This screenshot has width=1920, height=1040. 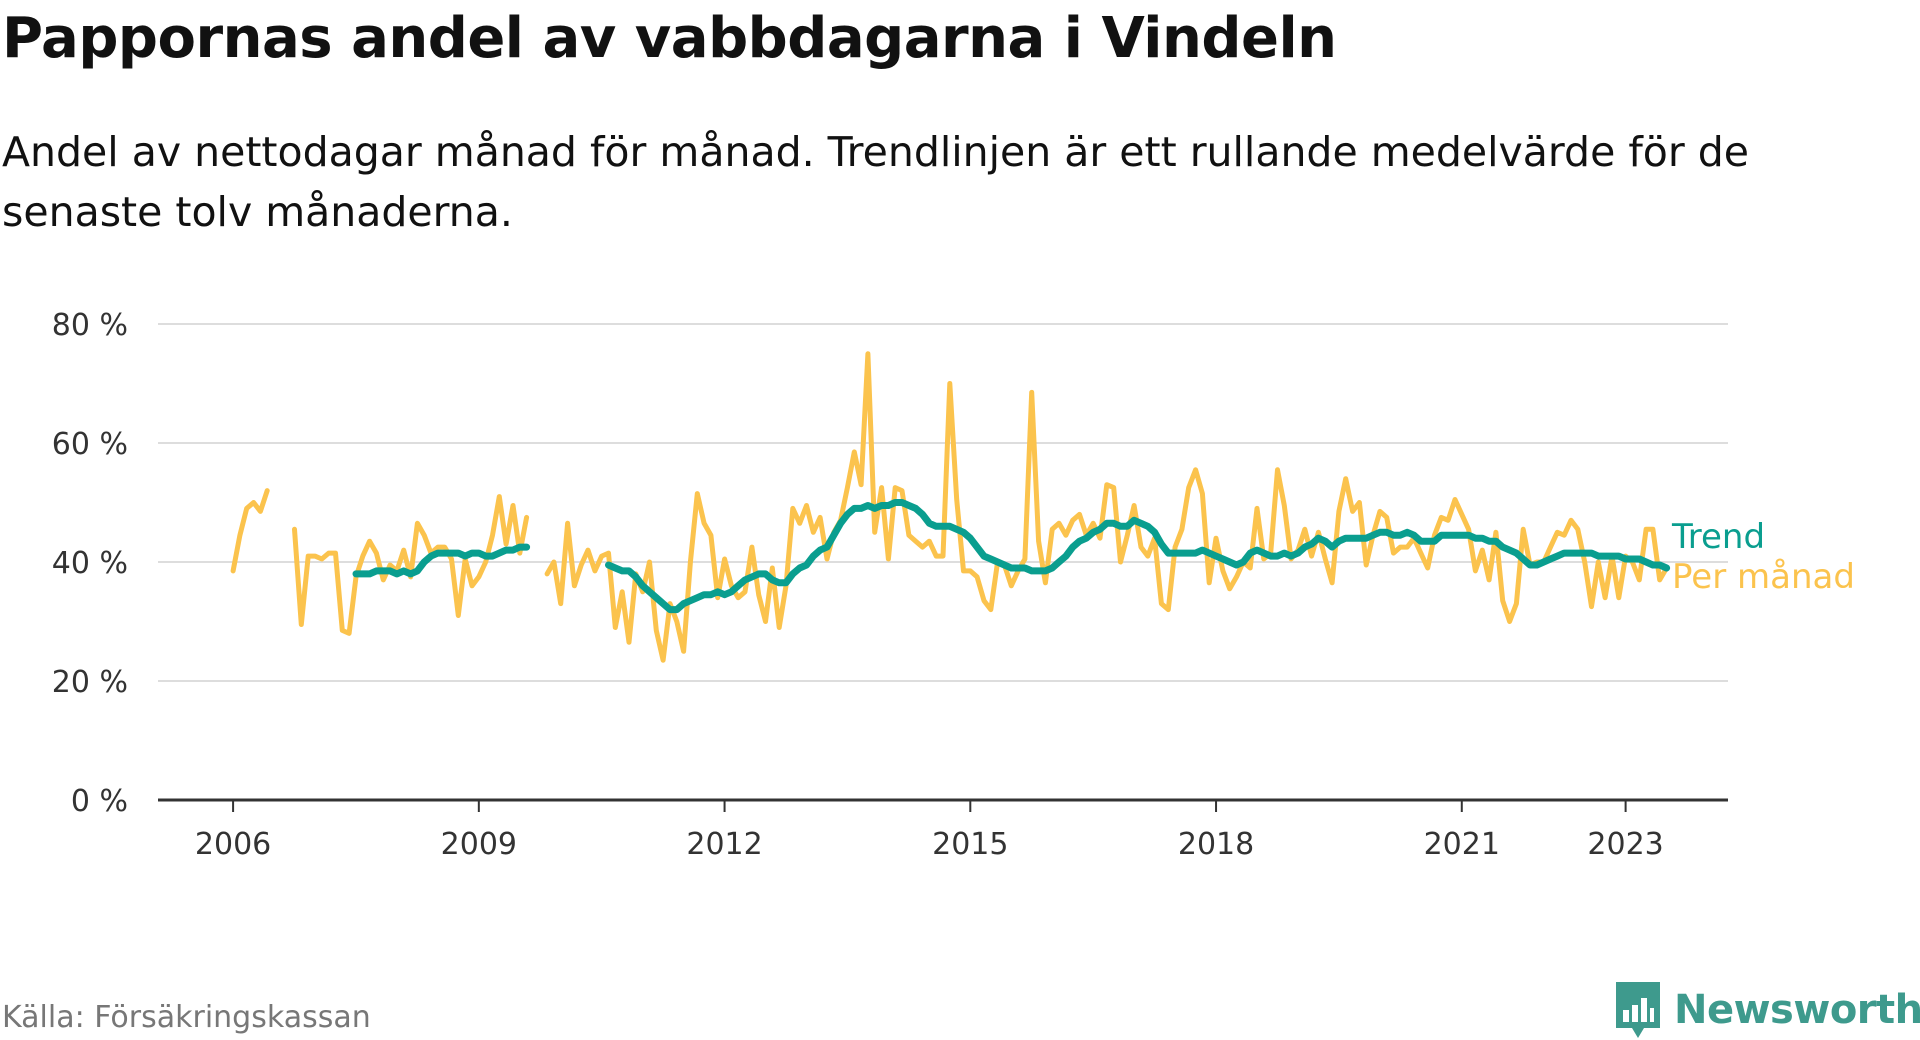 What do you see at coordinates (1718, 537) in the screenshot?
I see `legend-label-trend: Trend` at bounding box center [1718, 537].